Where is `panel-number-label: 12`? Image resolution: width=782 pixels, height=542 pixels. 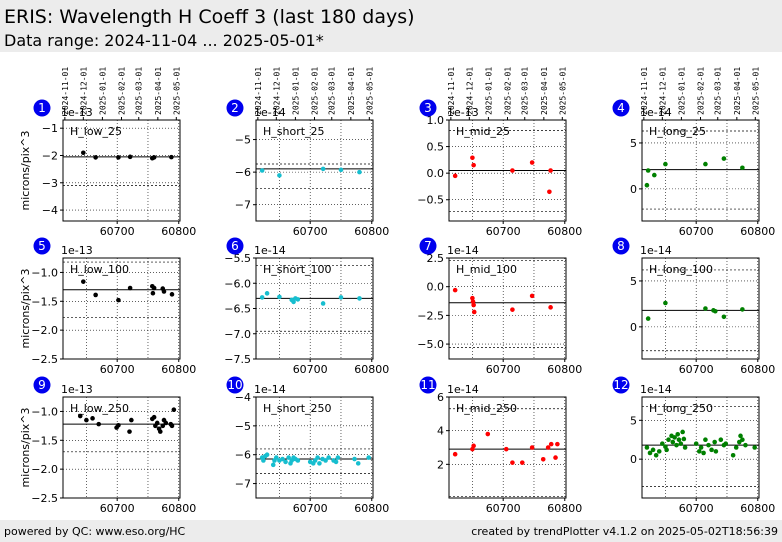
panel-number-label: 12 is located at coordinates (620, 385).